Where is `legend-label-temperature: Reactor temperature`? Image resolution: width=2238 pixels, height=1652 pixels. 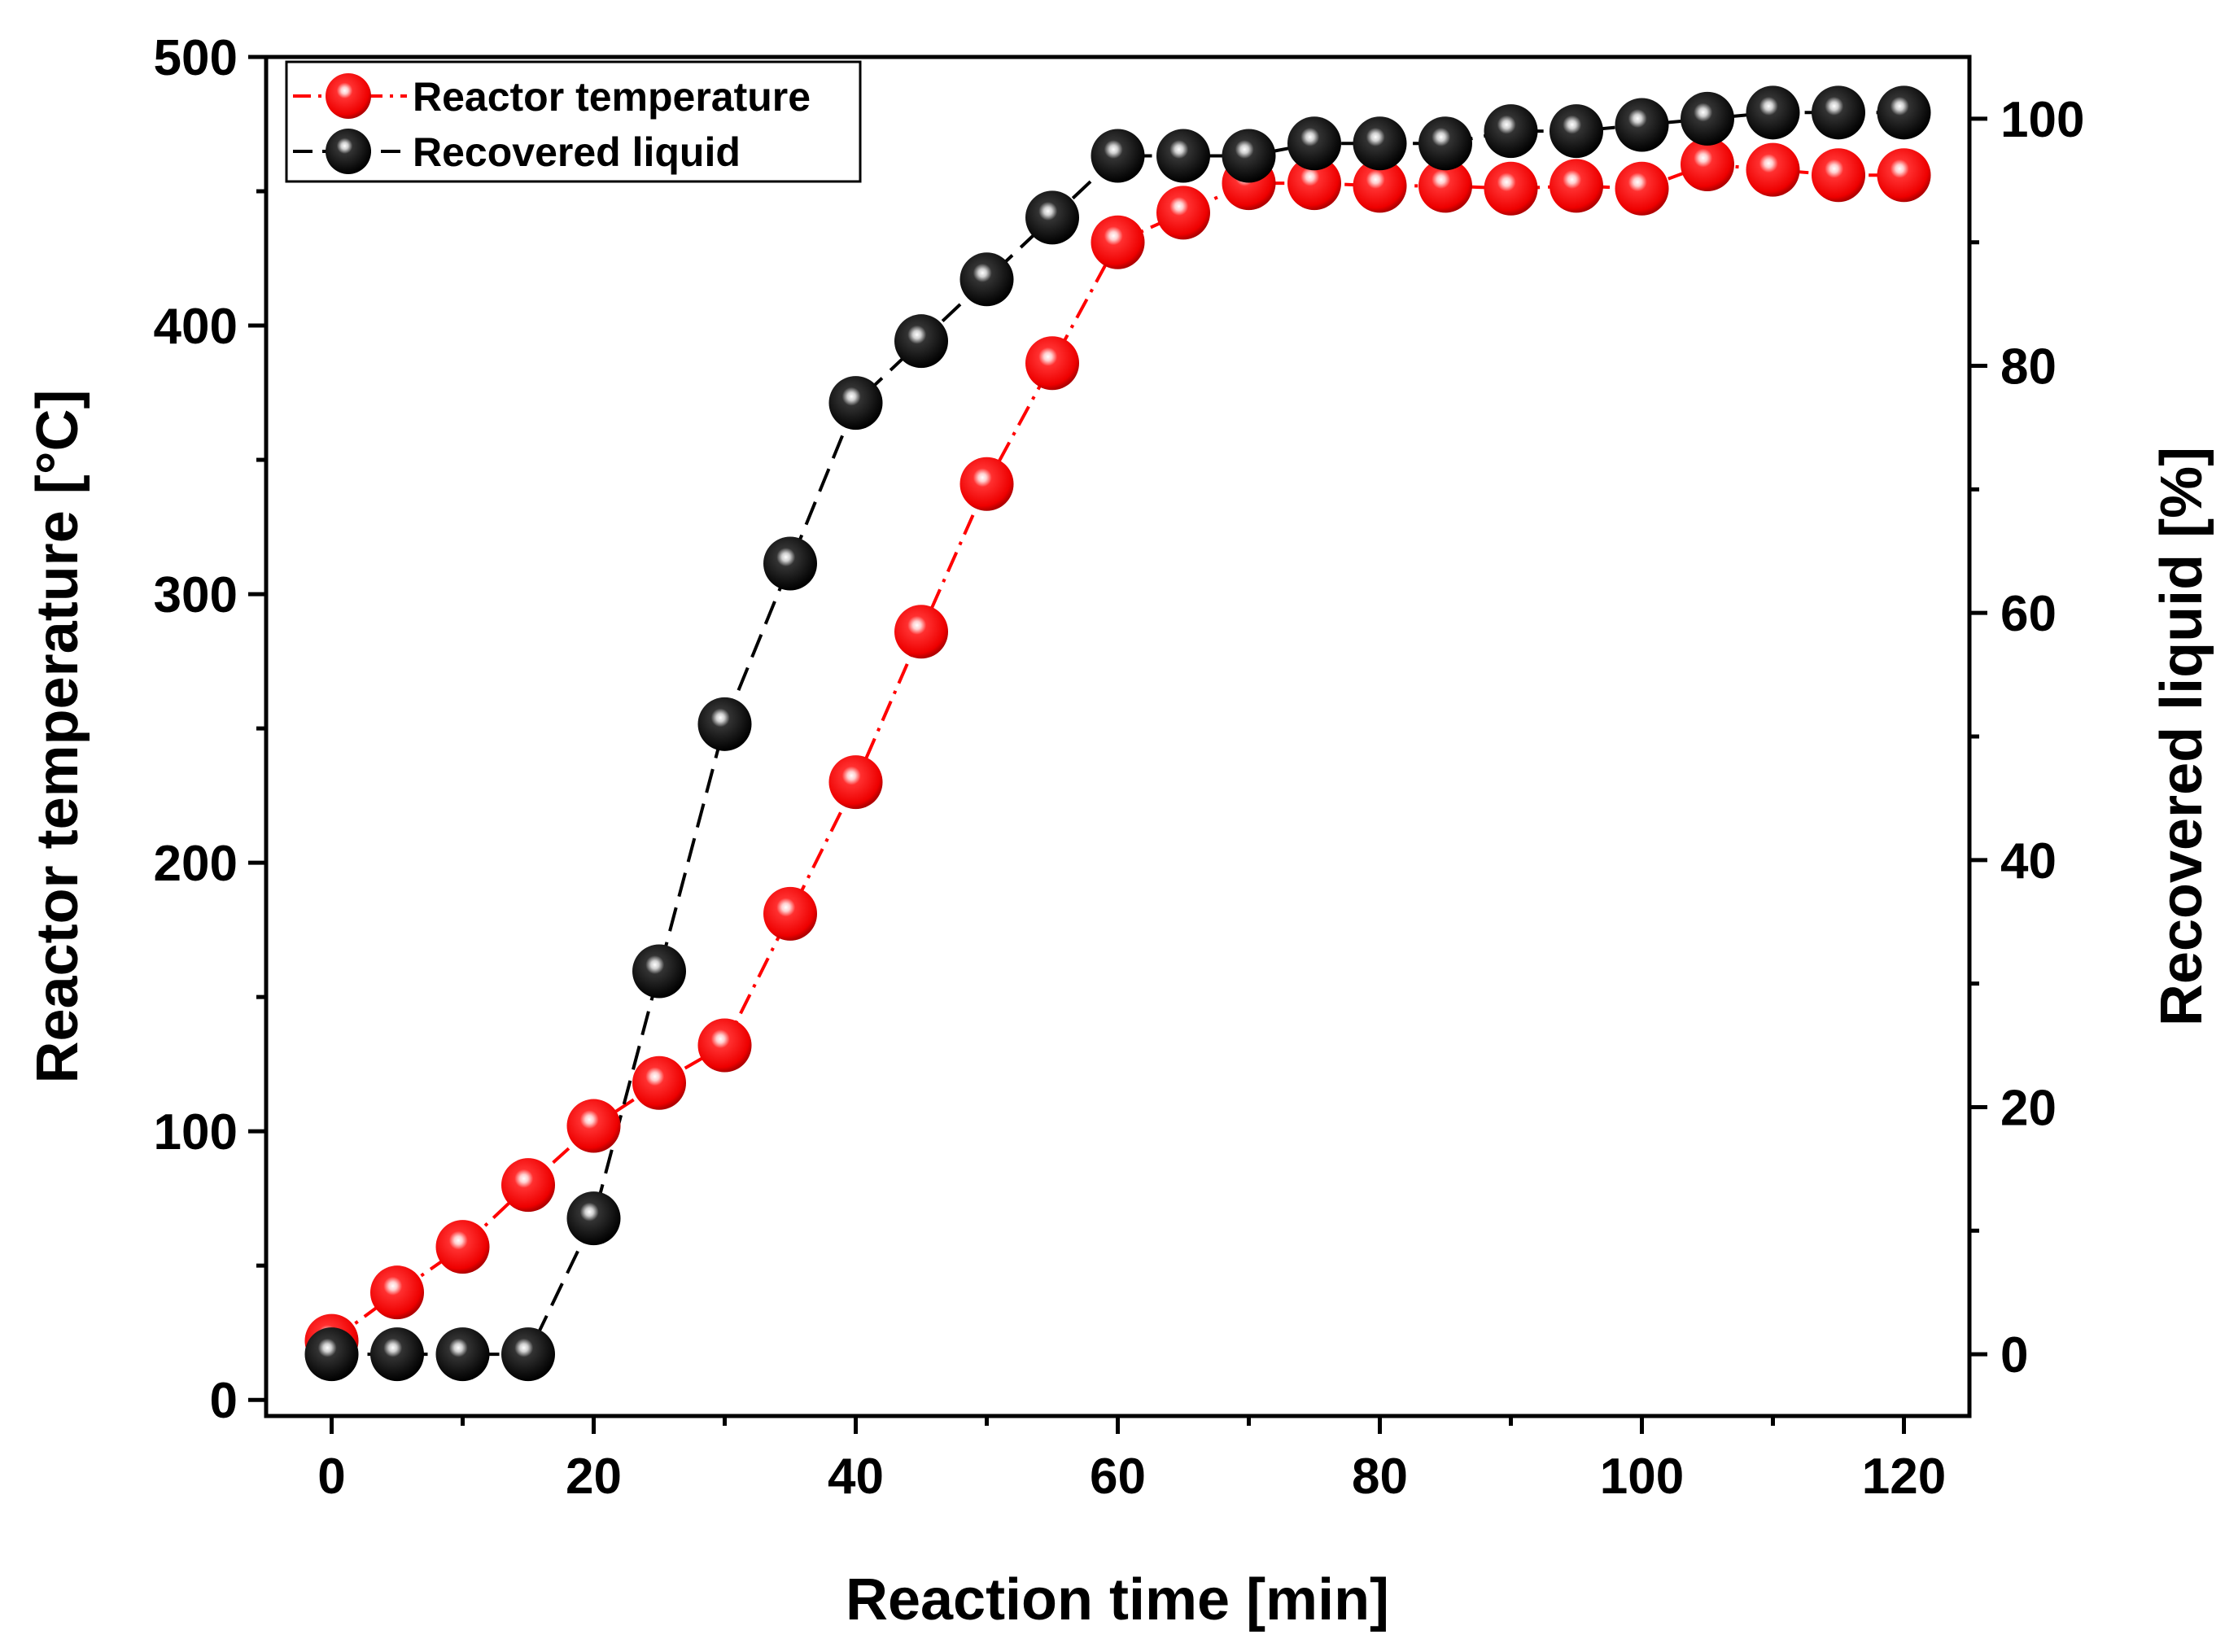
legend-label-temperature: Reactor temperature is located at coordinates (612, 97).